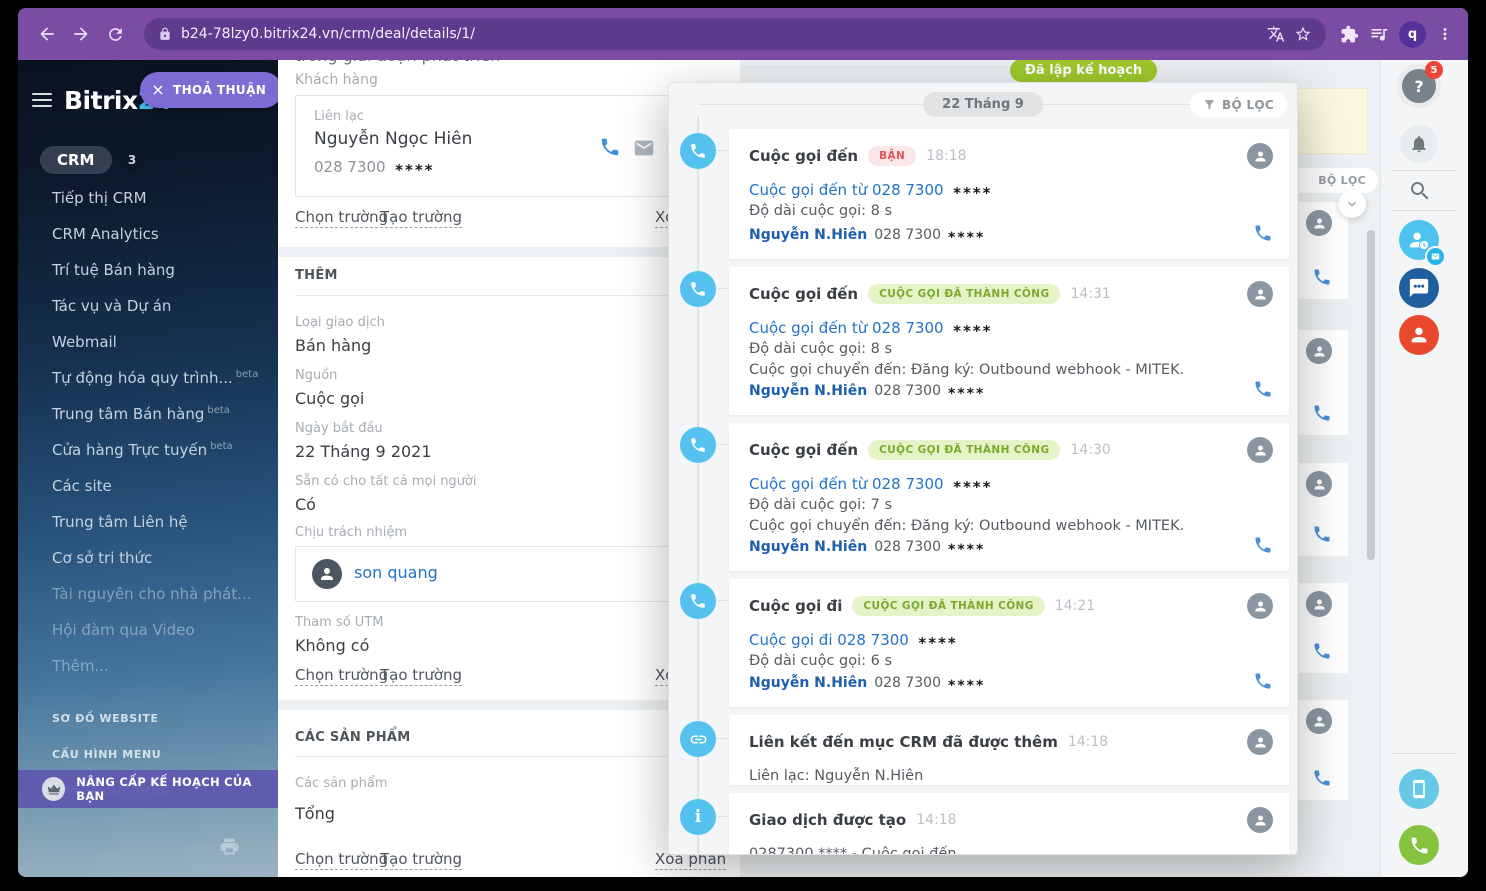  I want to click on sidebar-item-online-store: Cửa hàng Trực tuyến beta, so click(142, 450).